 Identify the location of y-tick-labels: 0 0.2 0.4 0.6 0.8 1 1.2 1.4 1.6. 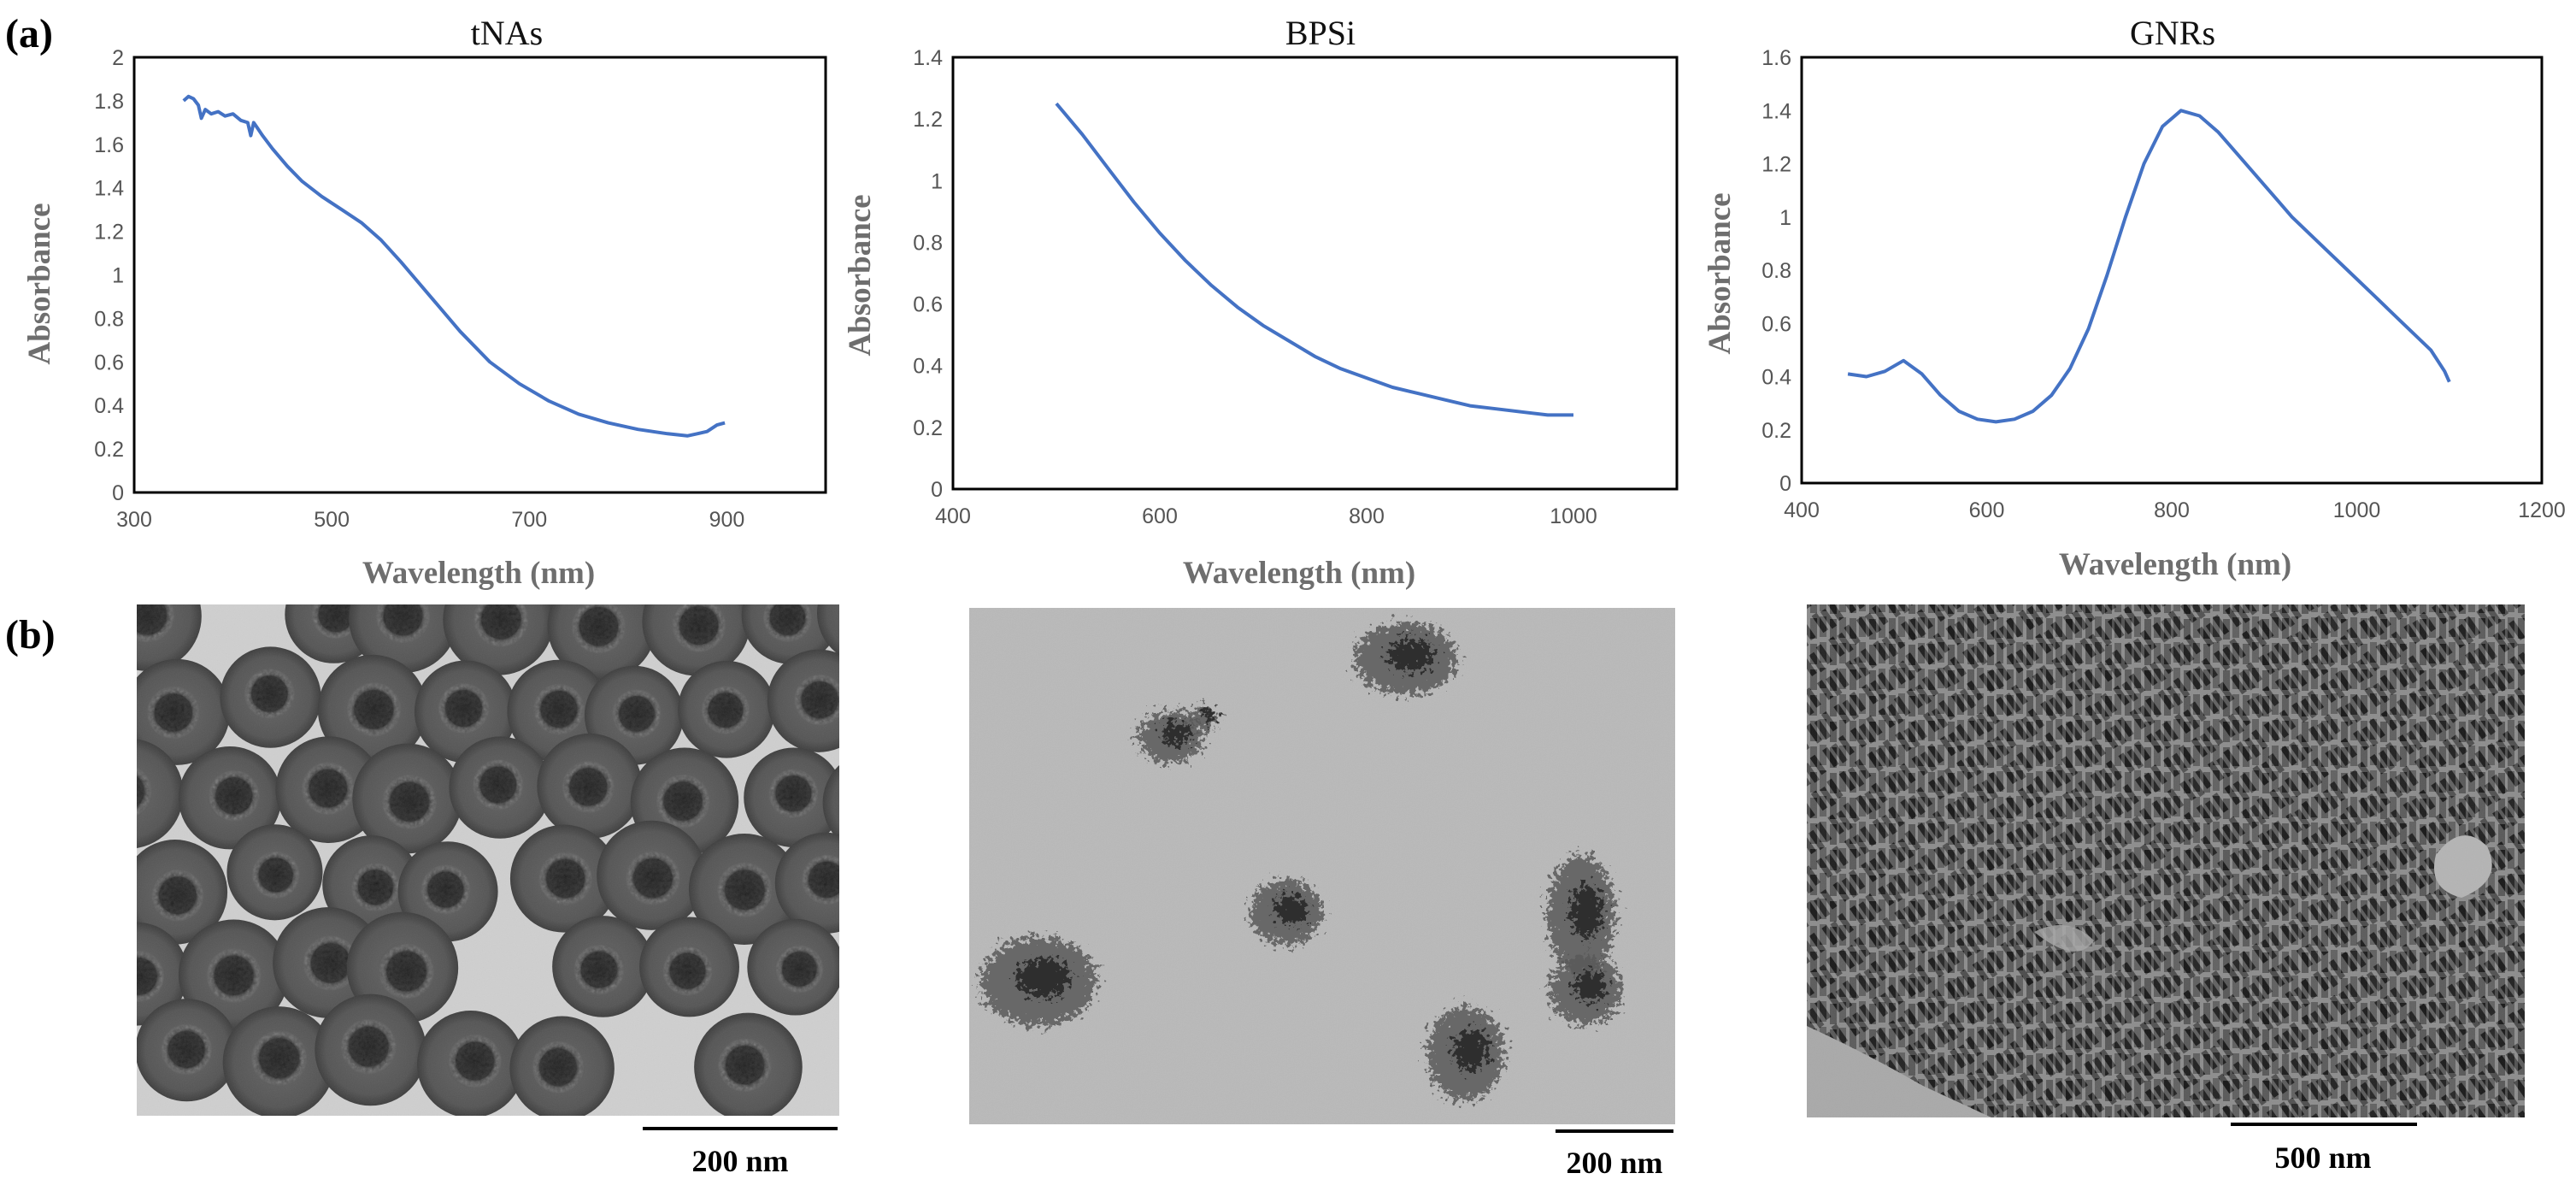
(1776, 271).